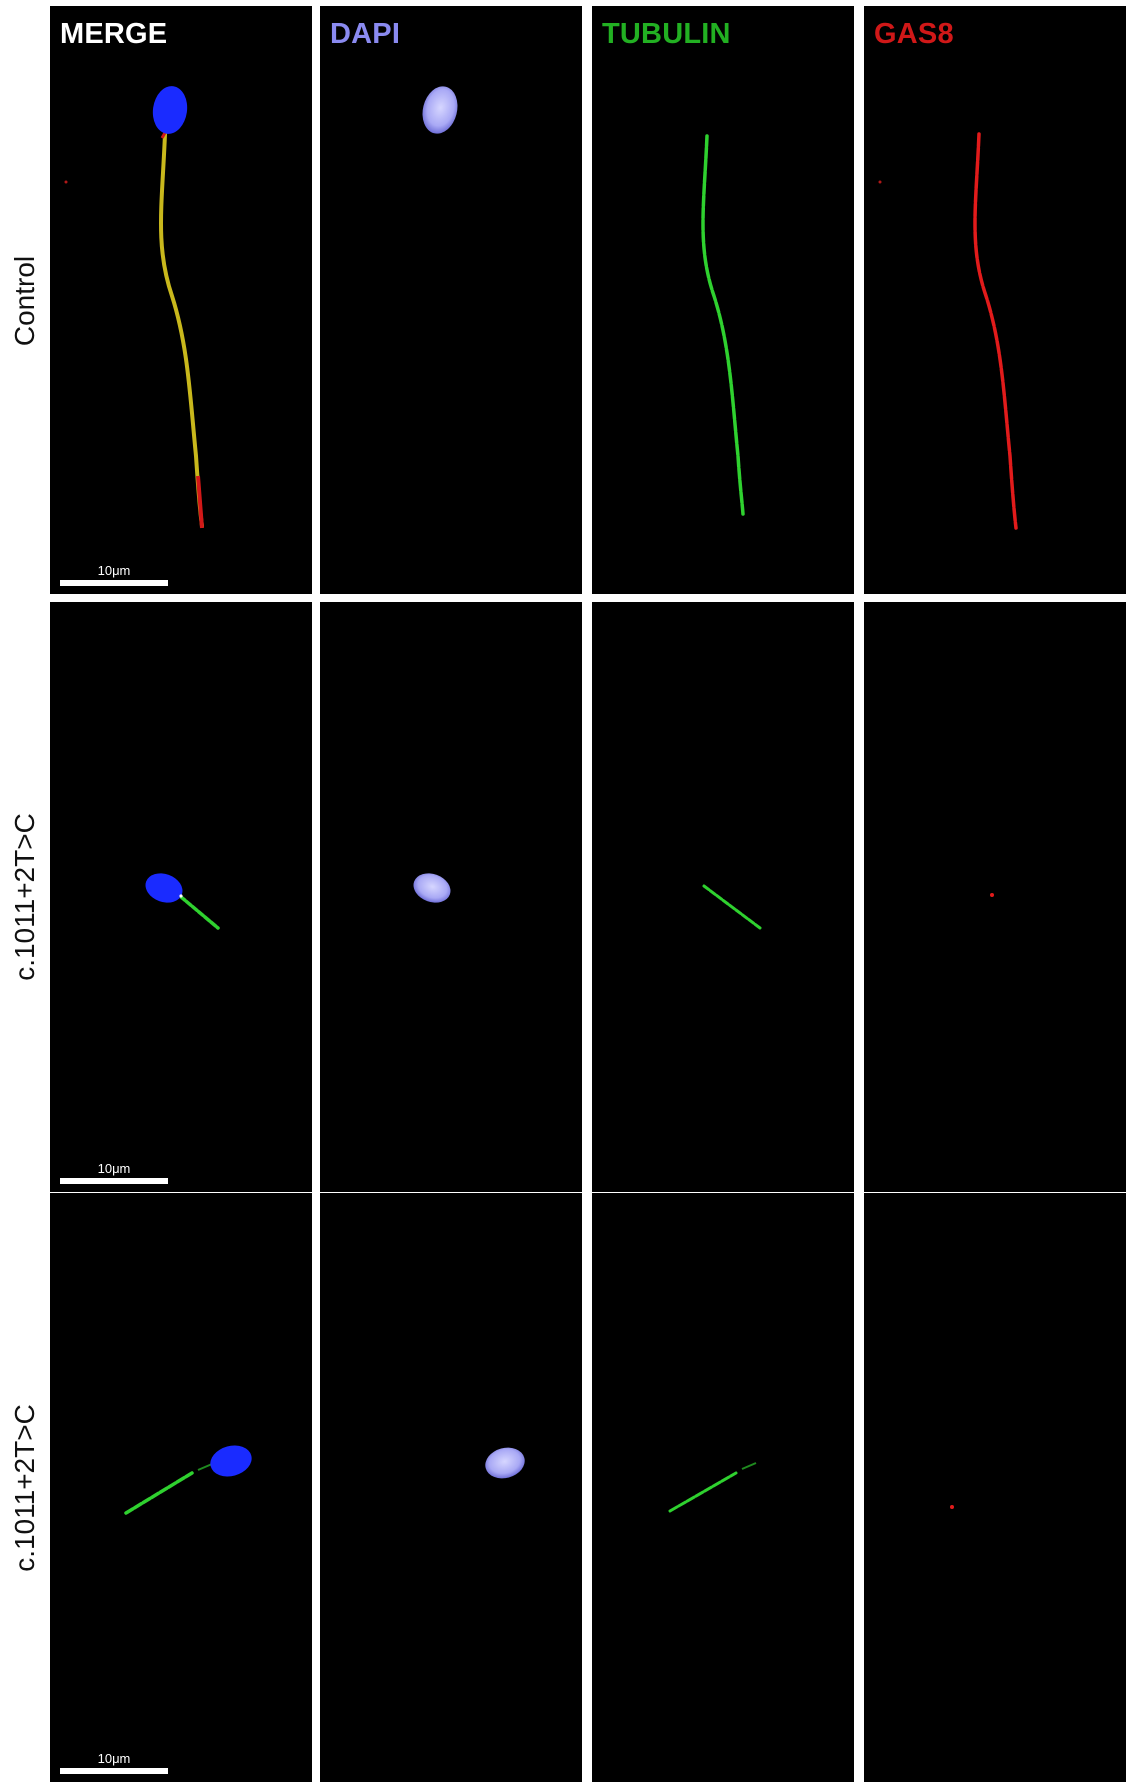  Describe the element at coordinates (451, 1487) in the screenshot. I see `panel-mutant2-dapi` at that location.